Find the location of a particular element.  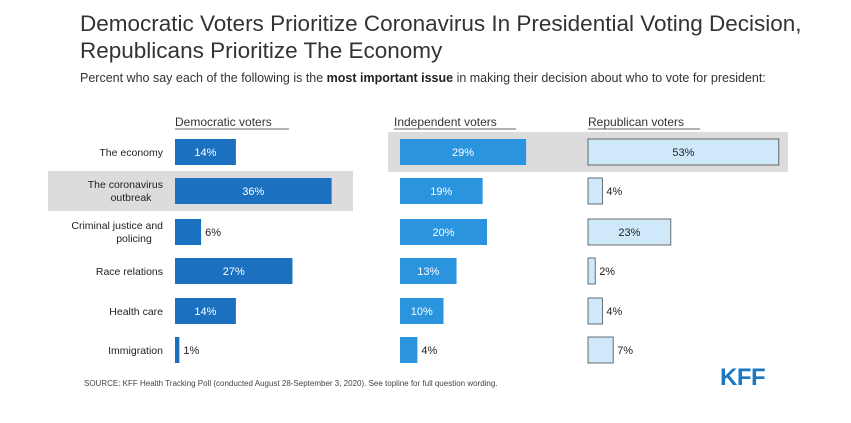

category-label: The economy is located at coordinates (131, 153).